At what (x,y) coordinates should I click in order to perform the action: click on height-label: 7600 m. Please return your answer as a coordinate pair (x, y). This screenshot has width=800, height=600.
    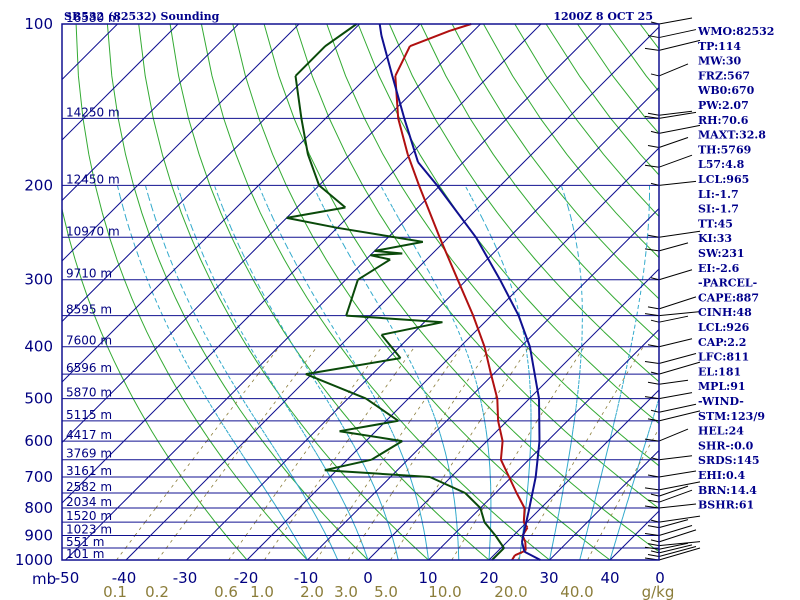
    Looking at the image, I should click on (89, 341).